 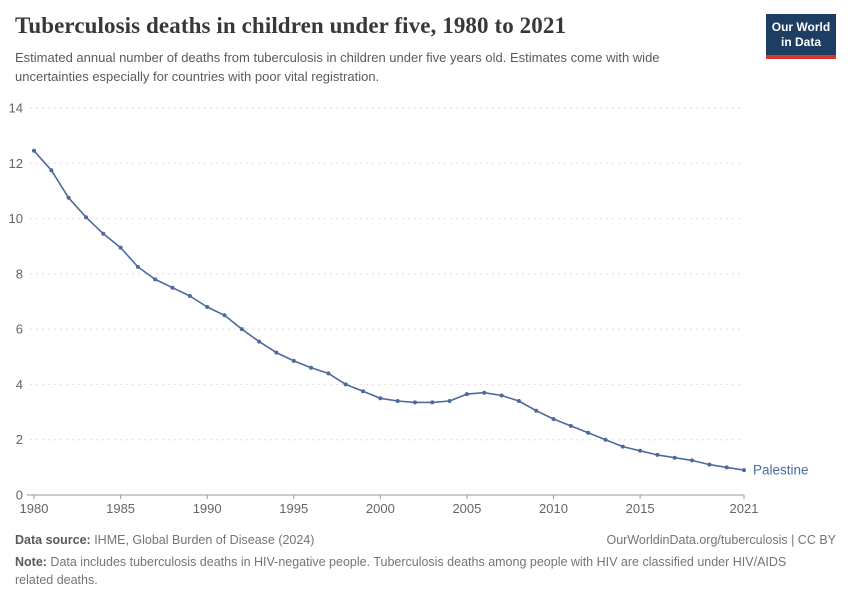 I want to click on x-tick-label: 2015, so click(x=640, y=508).